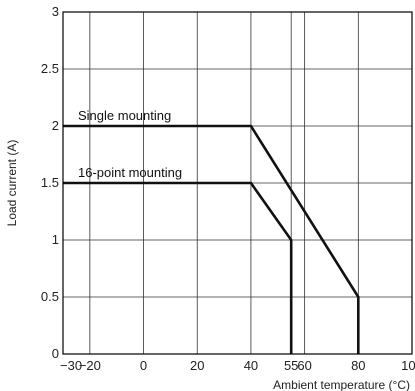 The width and height of the screenshot is (415, 391). Describe the element at coordinates (50, 296) in the screenshot. I see `y-tick-label: 0.5` at that location.